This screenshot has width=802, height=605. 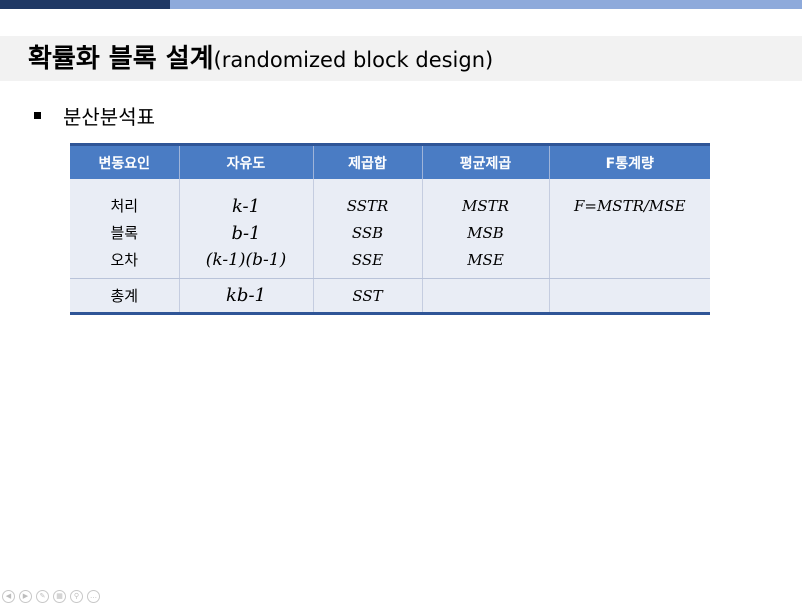 What do you see at coordinates (368, 161) in the screenshot?
I see `header-ss: 제곱합` at bounding box center [368, 161].